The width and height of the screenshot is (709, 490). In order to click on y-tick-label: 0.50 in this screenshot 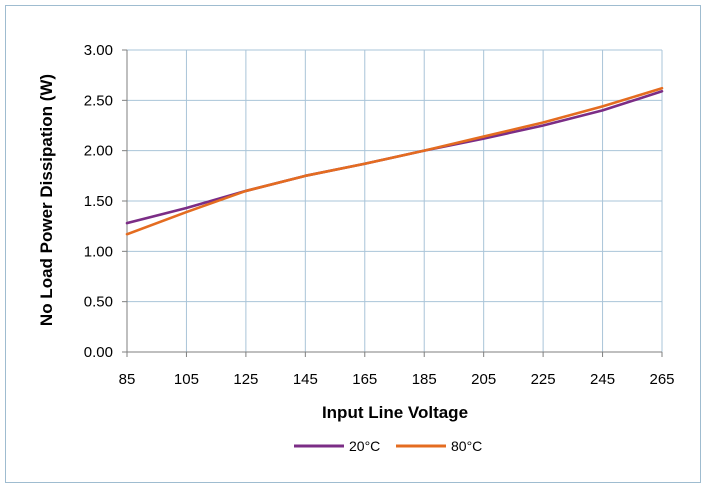, I will do `click(98, 302)`.